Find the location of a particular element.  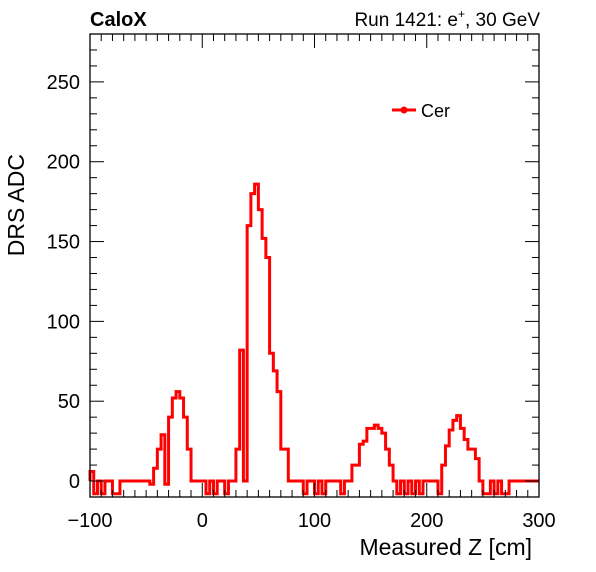

x-tick-label: 200 is located at coordinates (426, 521).